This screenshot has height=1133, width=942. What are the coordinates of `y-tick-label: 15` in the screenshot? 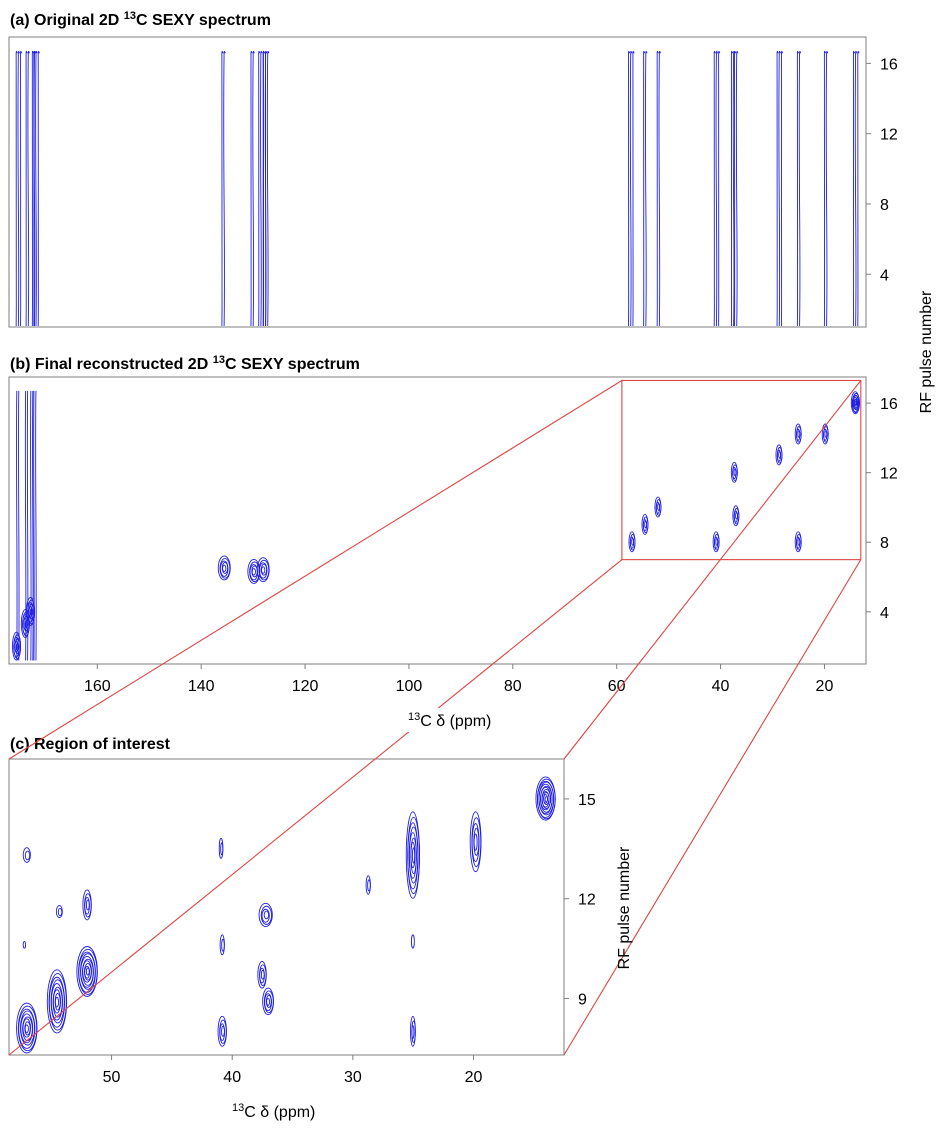 It's located at (587, 800).